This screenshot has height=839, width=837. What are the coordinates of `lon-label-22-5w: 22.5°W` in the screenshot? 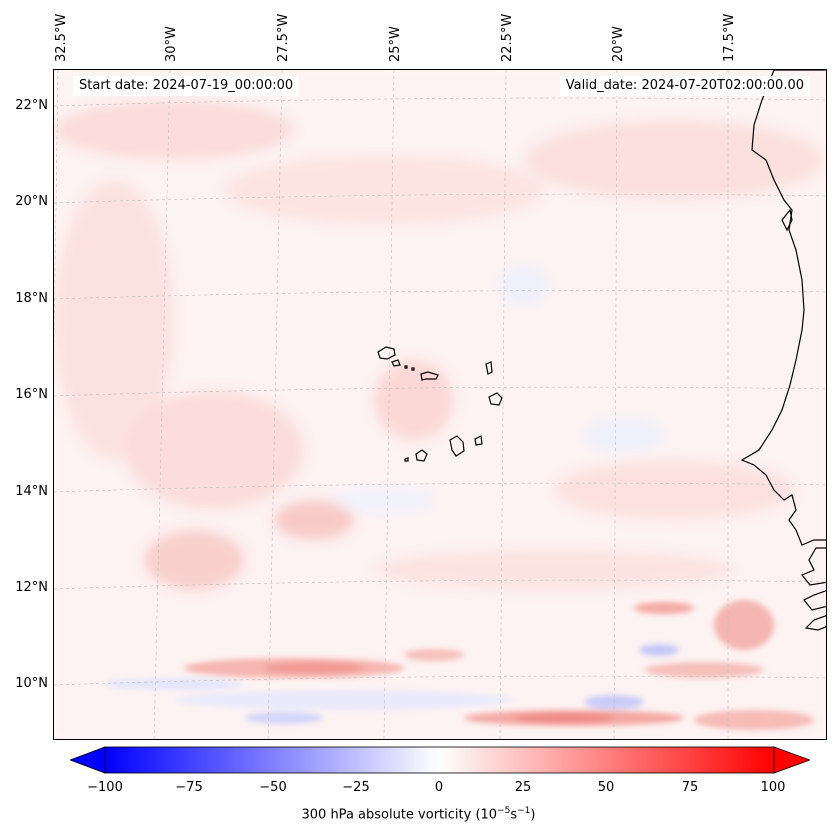 It's located at (507, 37).